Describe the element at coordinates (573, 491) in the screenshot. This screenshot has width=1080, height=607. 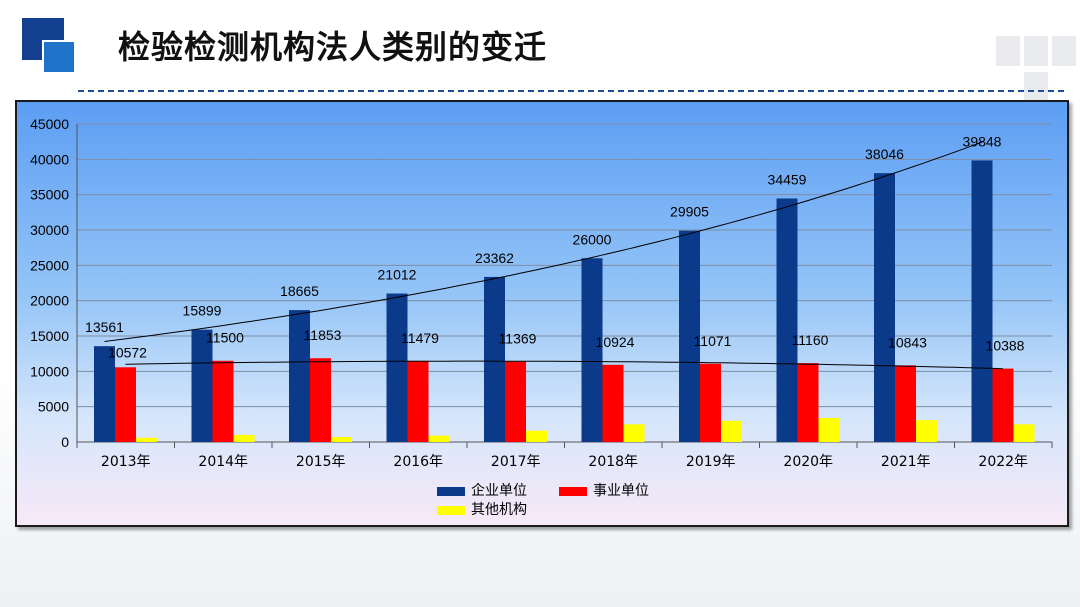
I see `legend-swatch-institution` at that location.